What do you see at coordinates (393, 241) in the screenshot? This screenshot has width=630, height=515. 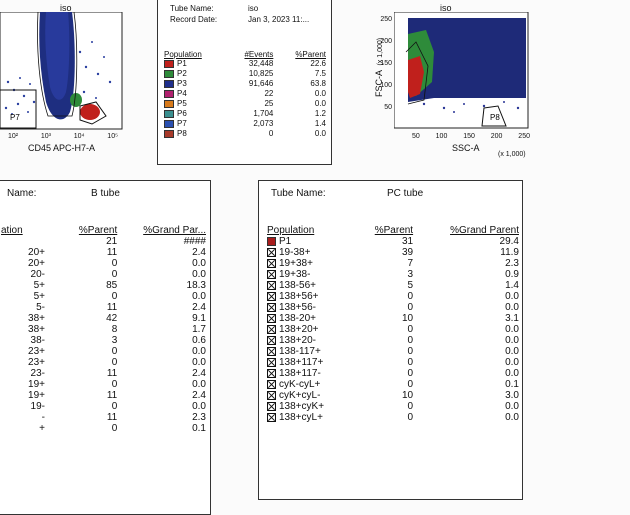 I see `table-row: P1 31 29.4` at bounding box center [393, 241].